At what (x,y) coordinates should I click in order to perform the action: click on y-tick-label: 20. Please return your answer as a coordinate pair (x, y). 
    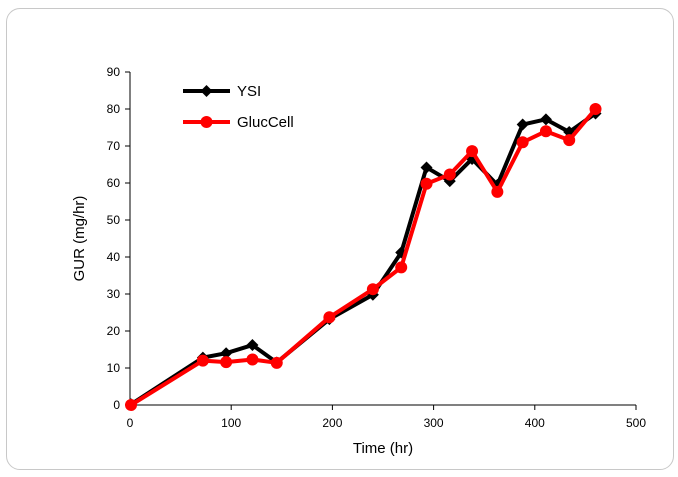
    Looking at the image, I should click on (114, 331).